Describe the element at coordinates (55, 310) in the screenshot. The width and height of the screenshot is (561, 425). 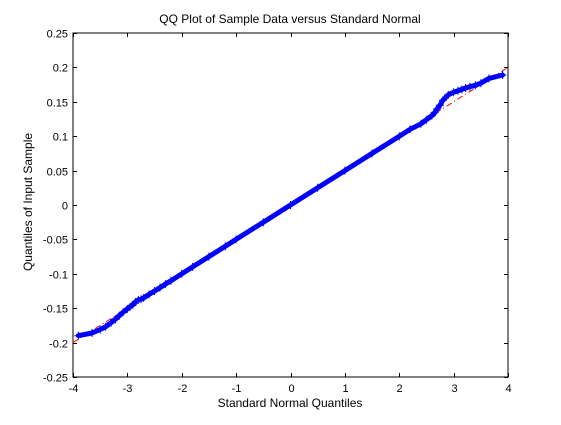
I see `y-tick-label: -0.15` at that location.